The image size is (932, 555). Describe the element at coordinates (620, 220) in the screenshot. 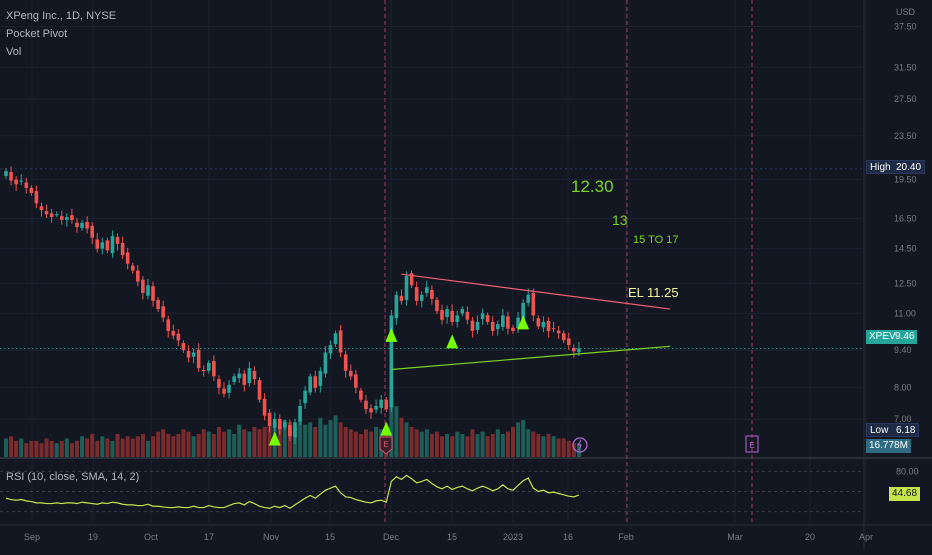

I see `annotation-target-2: 13` at that location.